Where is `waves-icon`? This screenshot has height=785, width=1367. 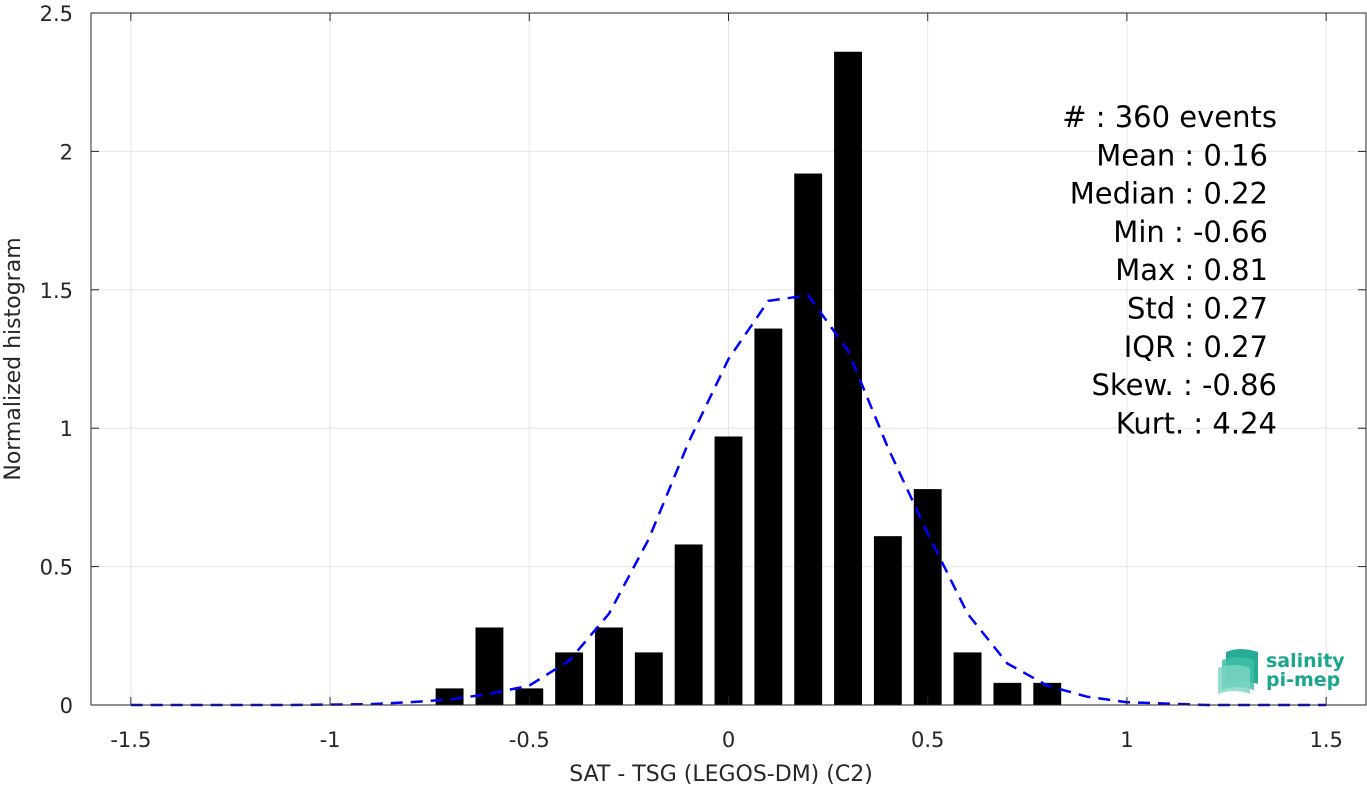 waves-icon is located at coordinates (1238, 671).